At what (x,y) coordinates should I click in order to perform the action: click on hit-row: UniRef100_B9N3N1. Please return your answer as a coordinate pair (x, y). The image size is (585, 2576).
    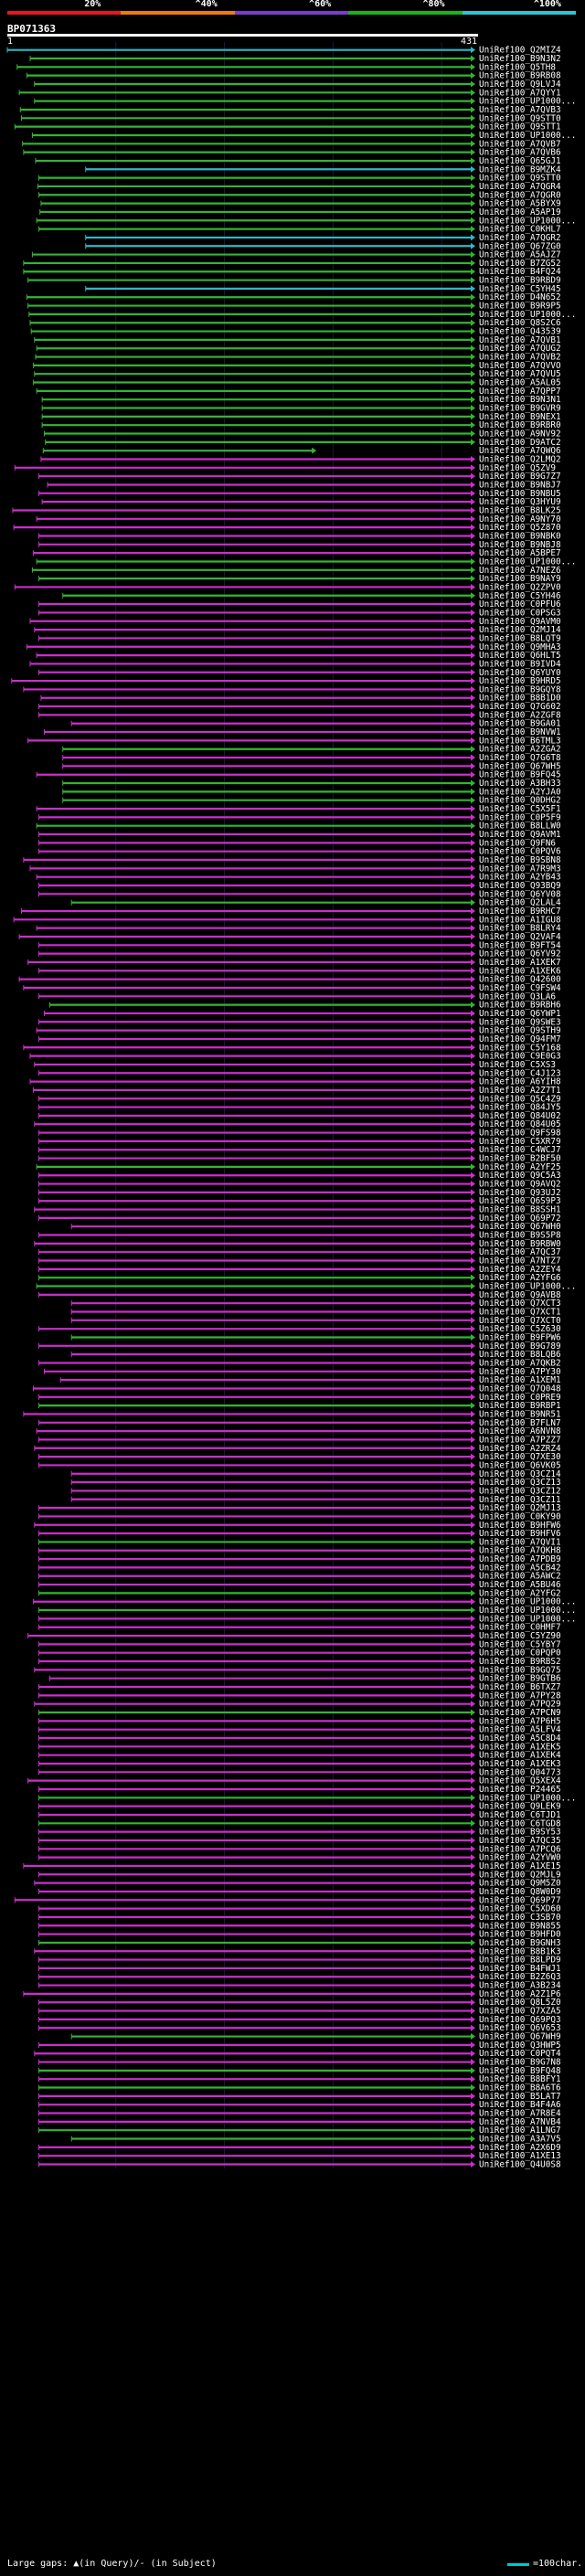
    Looking at the image, I should click on (301, 400).